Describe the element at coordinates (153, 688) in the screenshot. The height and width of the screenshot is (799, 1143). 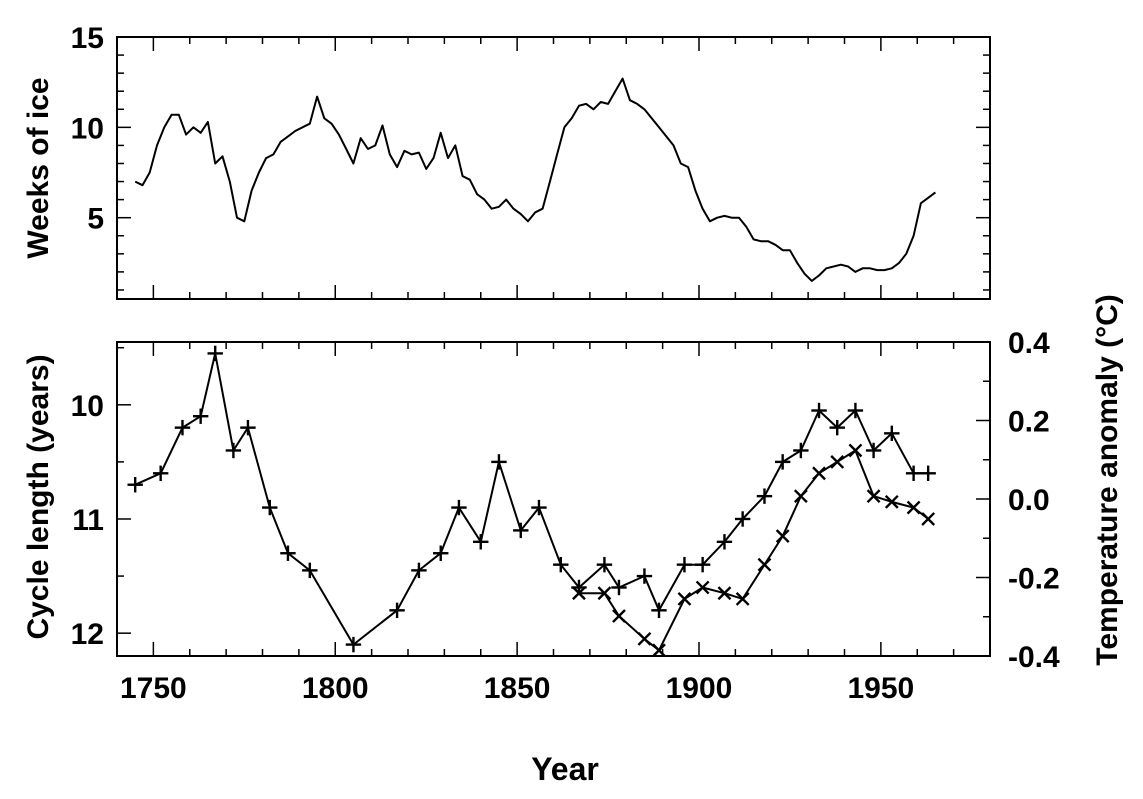
I see `x-tick-label: 1750` at that location.